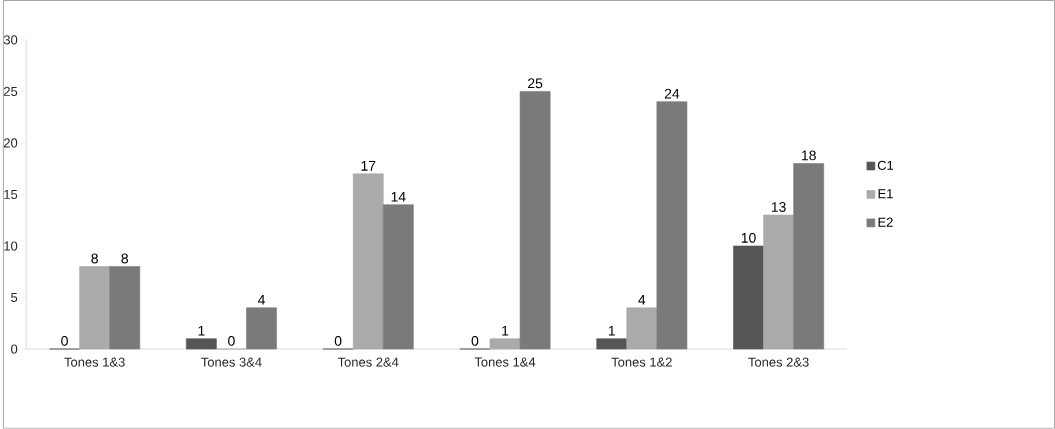 The image size is (1055, 429). What do you see at coordinates (808, 155) in the screenshot?
I see `data-label: 18` at bounding box center [808, 155].